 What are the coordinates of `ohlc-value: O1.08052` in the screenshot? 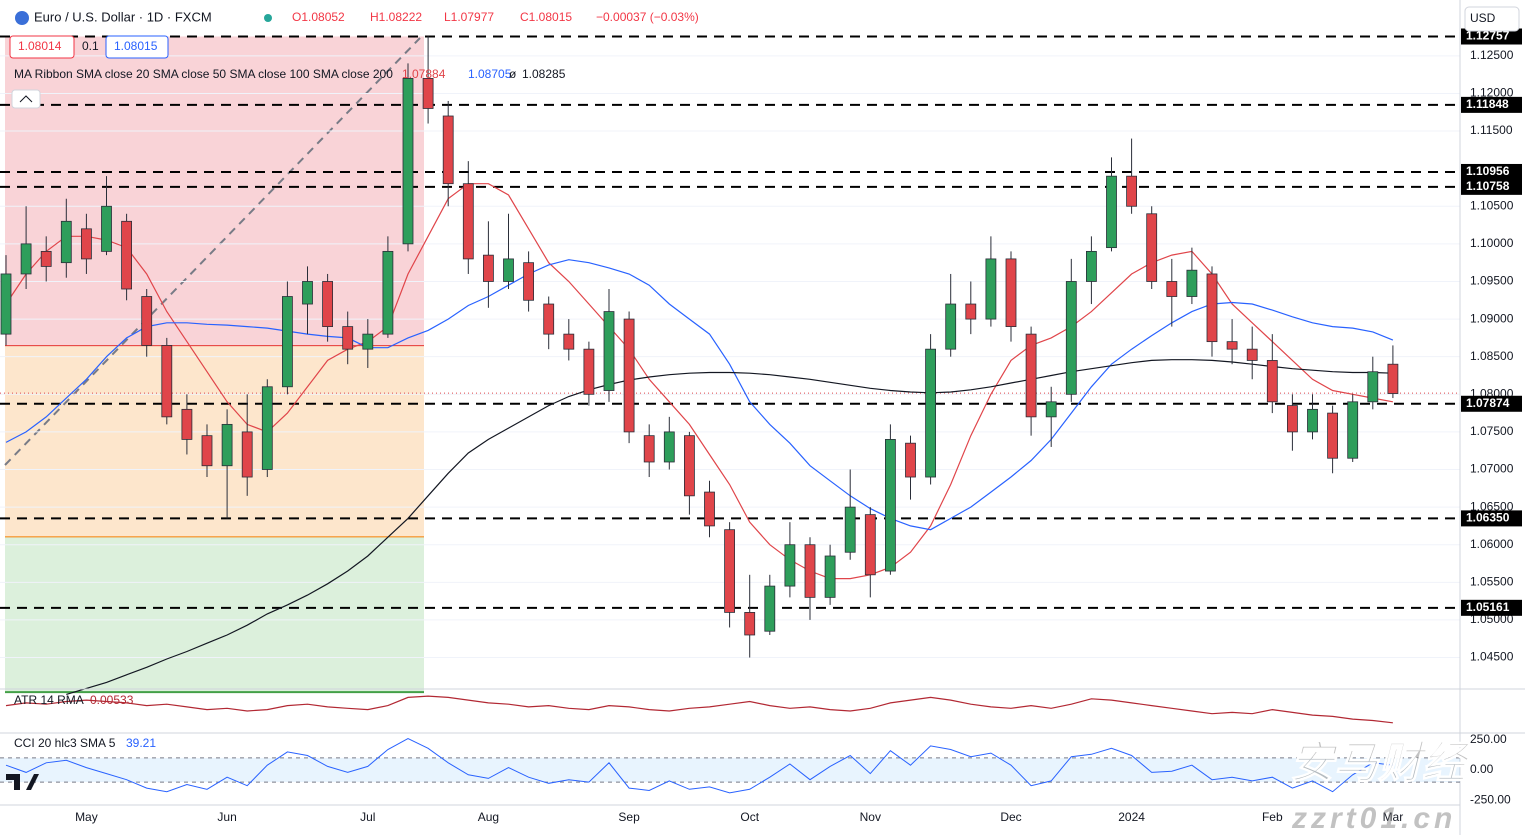 It's located at (318, 17).